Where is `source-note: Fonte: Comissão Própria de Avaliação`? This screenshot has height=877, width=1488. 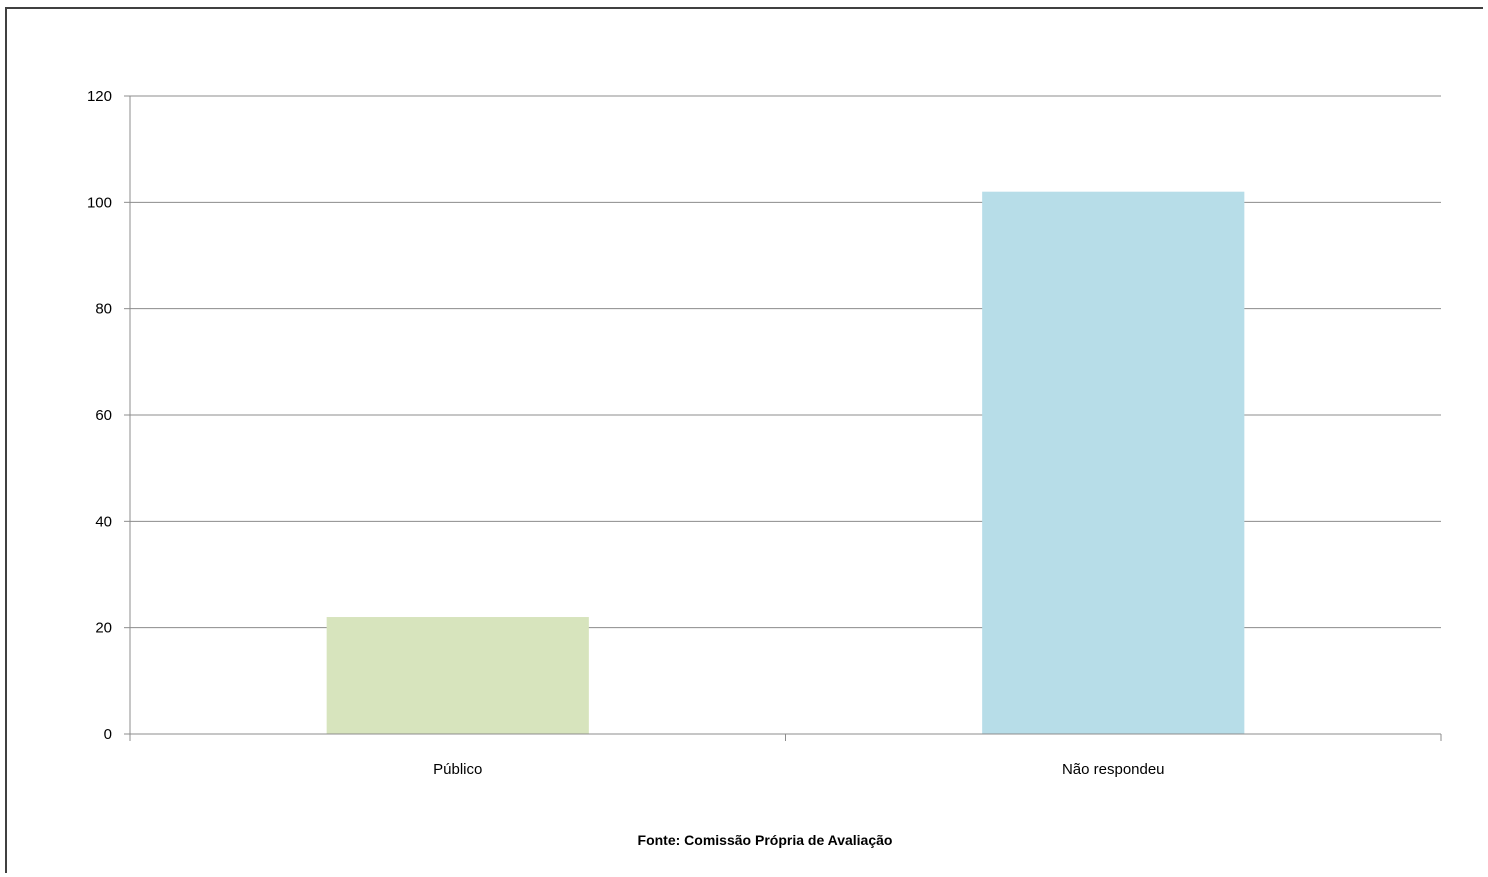 source-note: Fonte: Comissão Própria de Avaliação is located at coordinates (765, 840).